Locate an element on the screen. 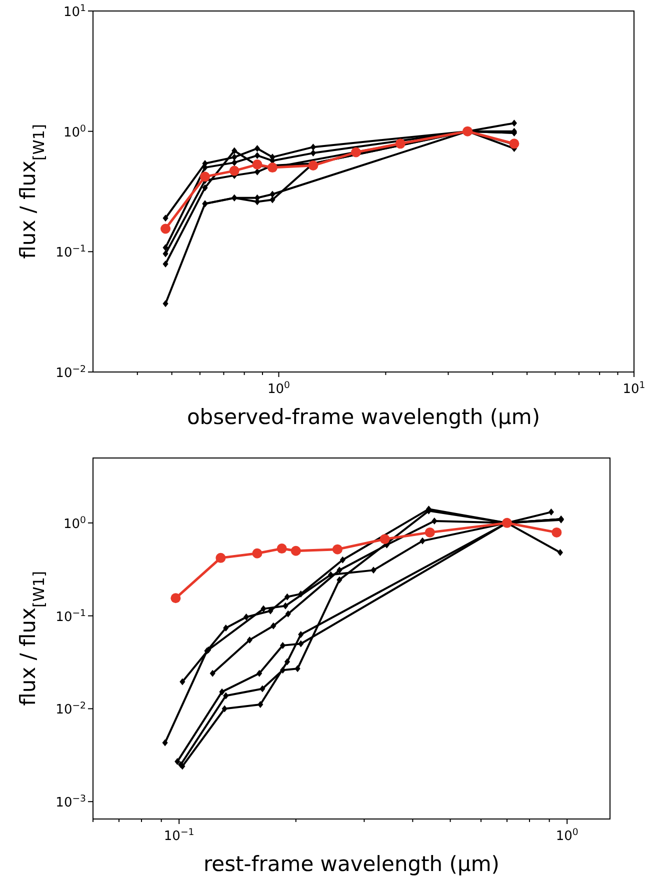 The width and height of the screenshot is (646, 884). x-axis-title: observed-frame wavelength (µm) is located at coordinates (363, 417).